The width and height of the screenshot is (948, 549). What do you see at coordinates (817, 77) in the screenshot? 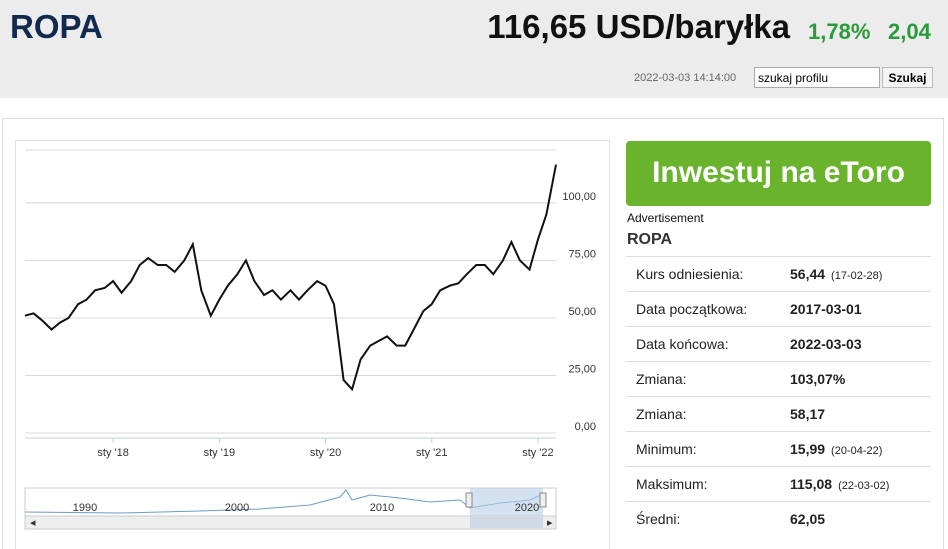
I see `search-input` at bounding box center [817, 77].